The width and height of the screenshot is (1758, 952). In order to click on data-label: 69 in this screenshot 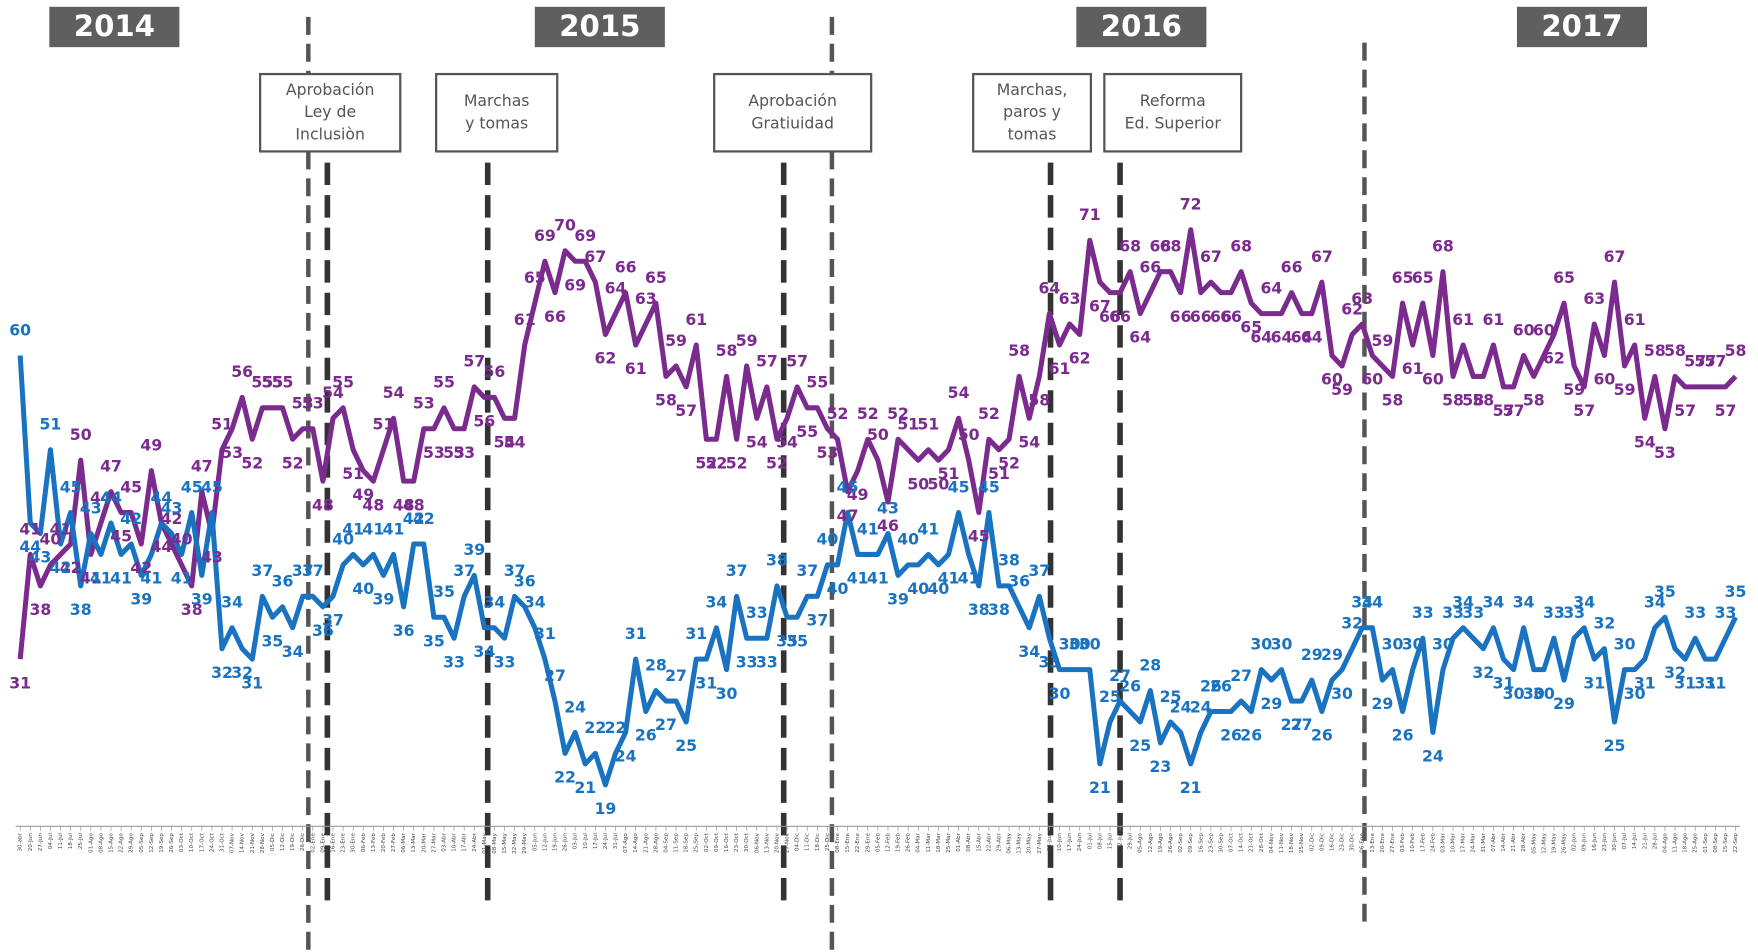, I will do `click(545, 235)`.